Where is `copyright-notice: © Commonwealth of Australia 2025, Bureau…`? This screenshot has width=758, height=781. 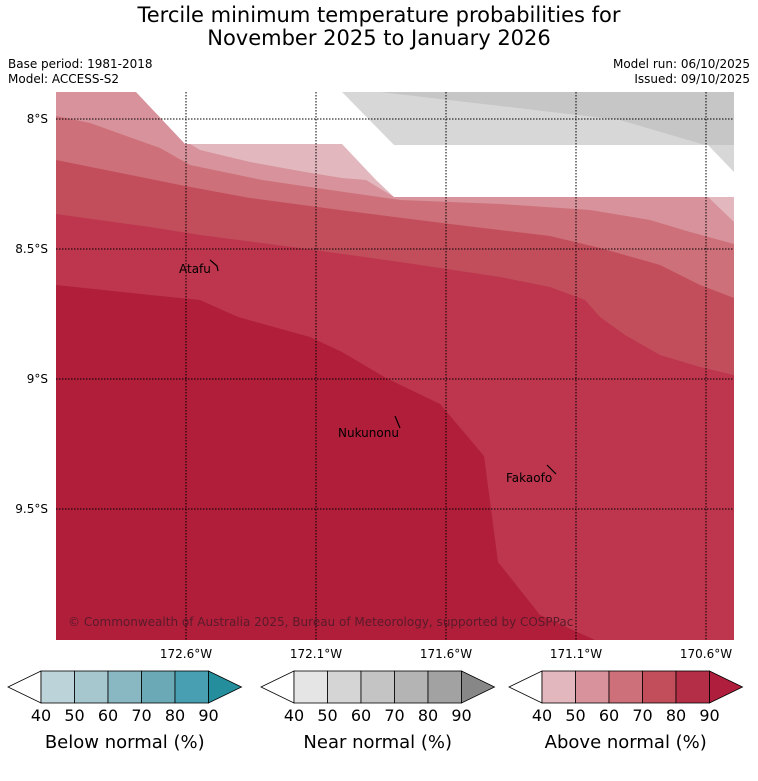 copyright-notice: © Commonwealth of Australia 2025, Bureau… is located at coordinates (320, 622).